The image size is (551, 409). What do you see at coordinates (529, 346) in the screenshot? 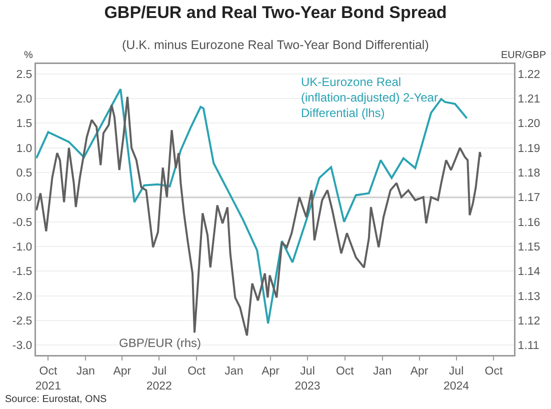
I see `y2-tick-label: 1.11` at bounding box center [529, 346].